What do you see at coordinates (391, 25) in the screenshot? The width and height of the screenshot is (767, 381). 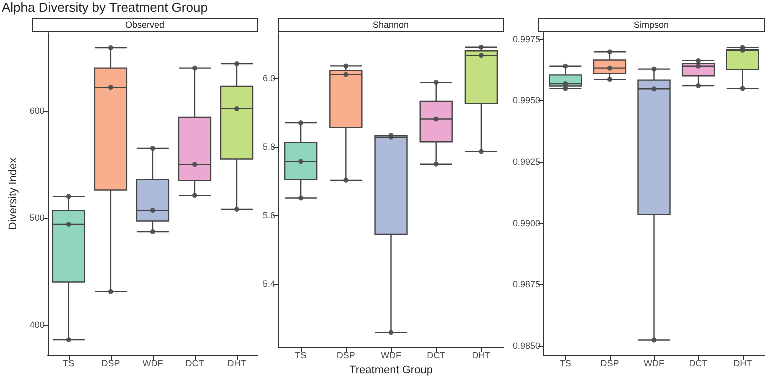 I see `chart-subtitle: Shannon` at bounding box center [391, 25].